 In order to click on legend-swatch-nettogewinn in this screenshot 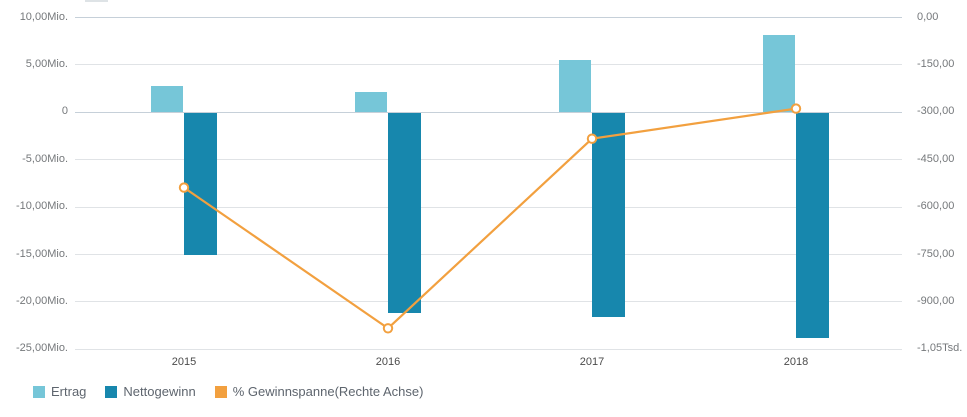, I will do `click(111, 391)`.